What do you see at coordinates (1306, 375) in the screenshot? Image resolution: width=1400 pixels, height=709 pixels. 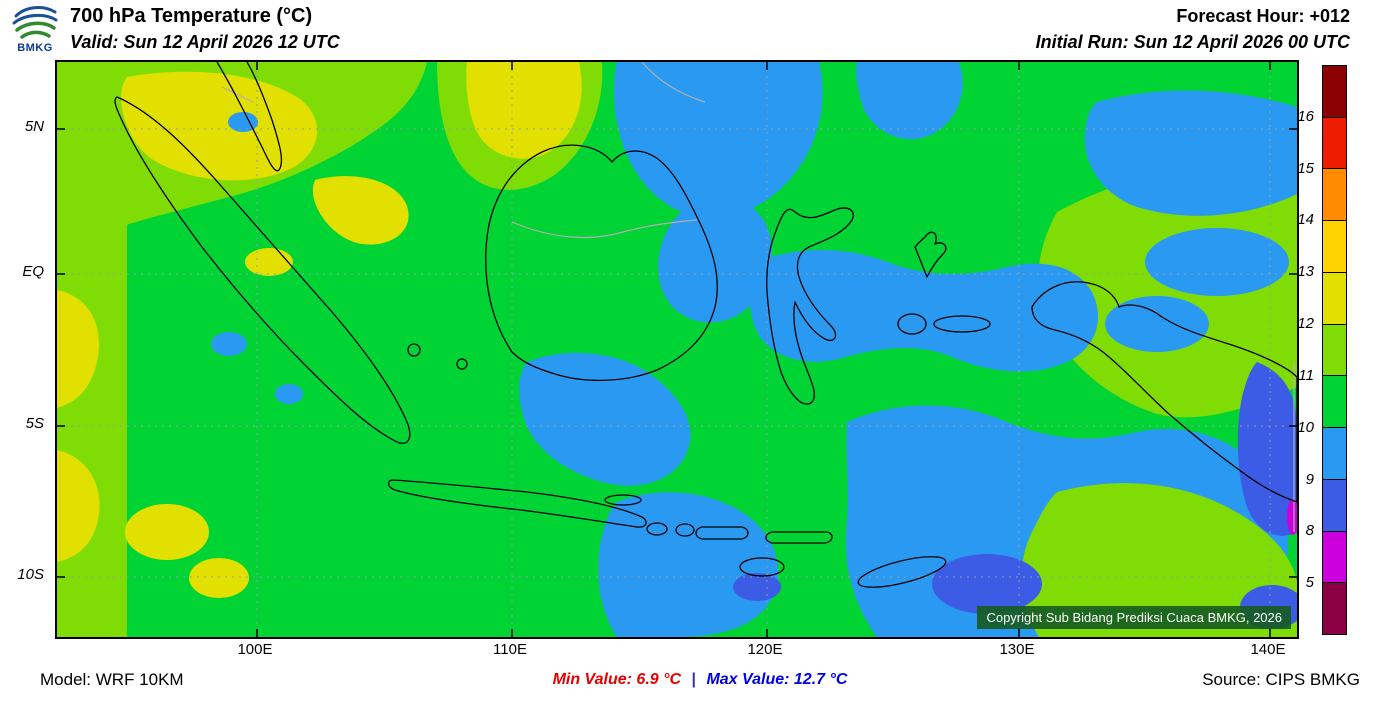 I see `legend-tick-label: 11` at bounding box center [1306, 375].